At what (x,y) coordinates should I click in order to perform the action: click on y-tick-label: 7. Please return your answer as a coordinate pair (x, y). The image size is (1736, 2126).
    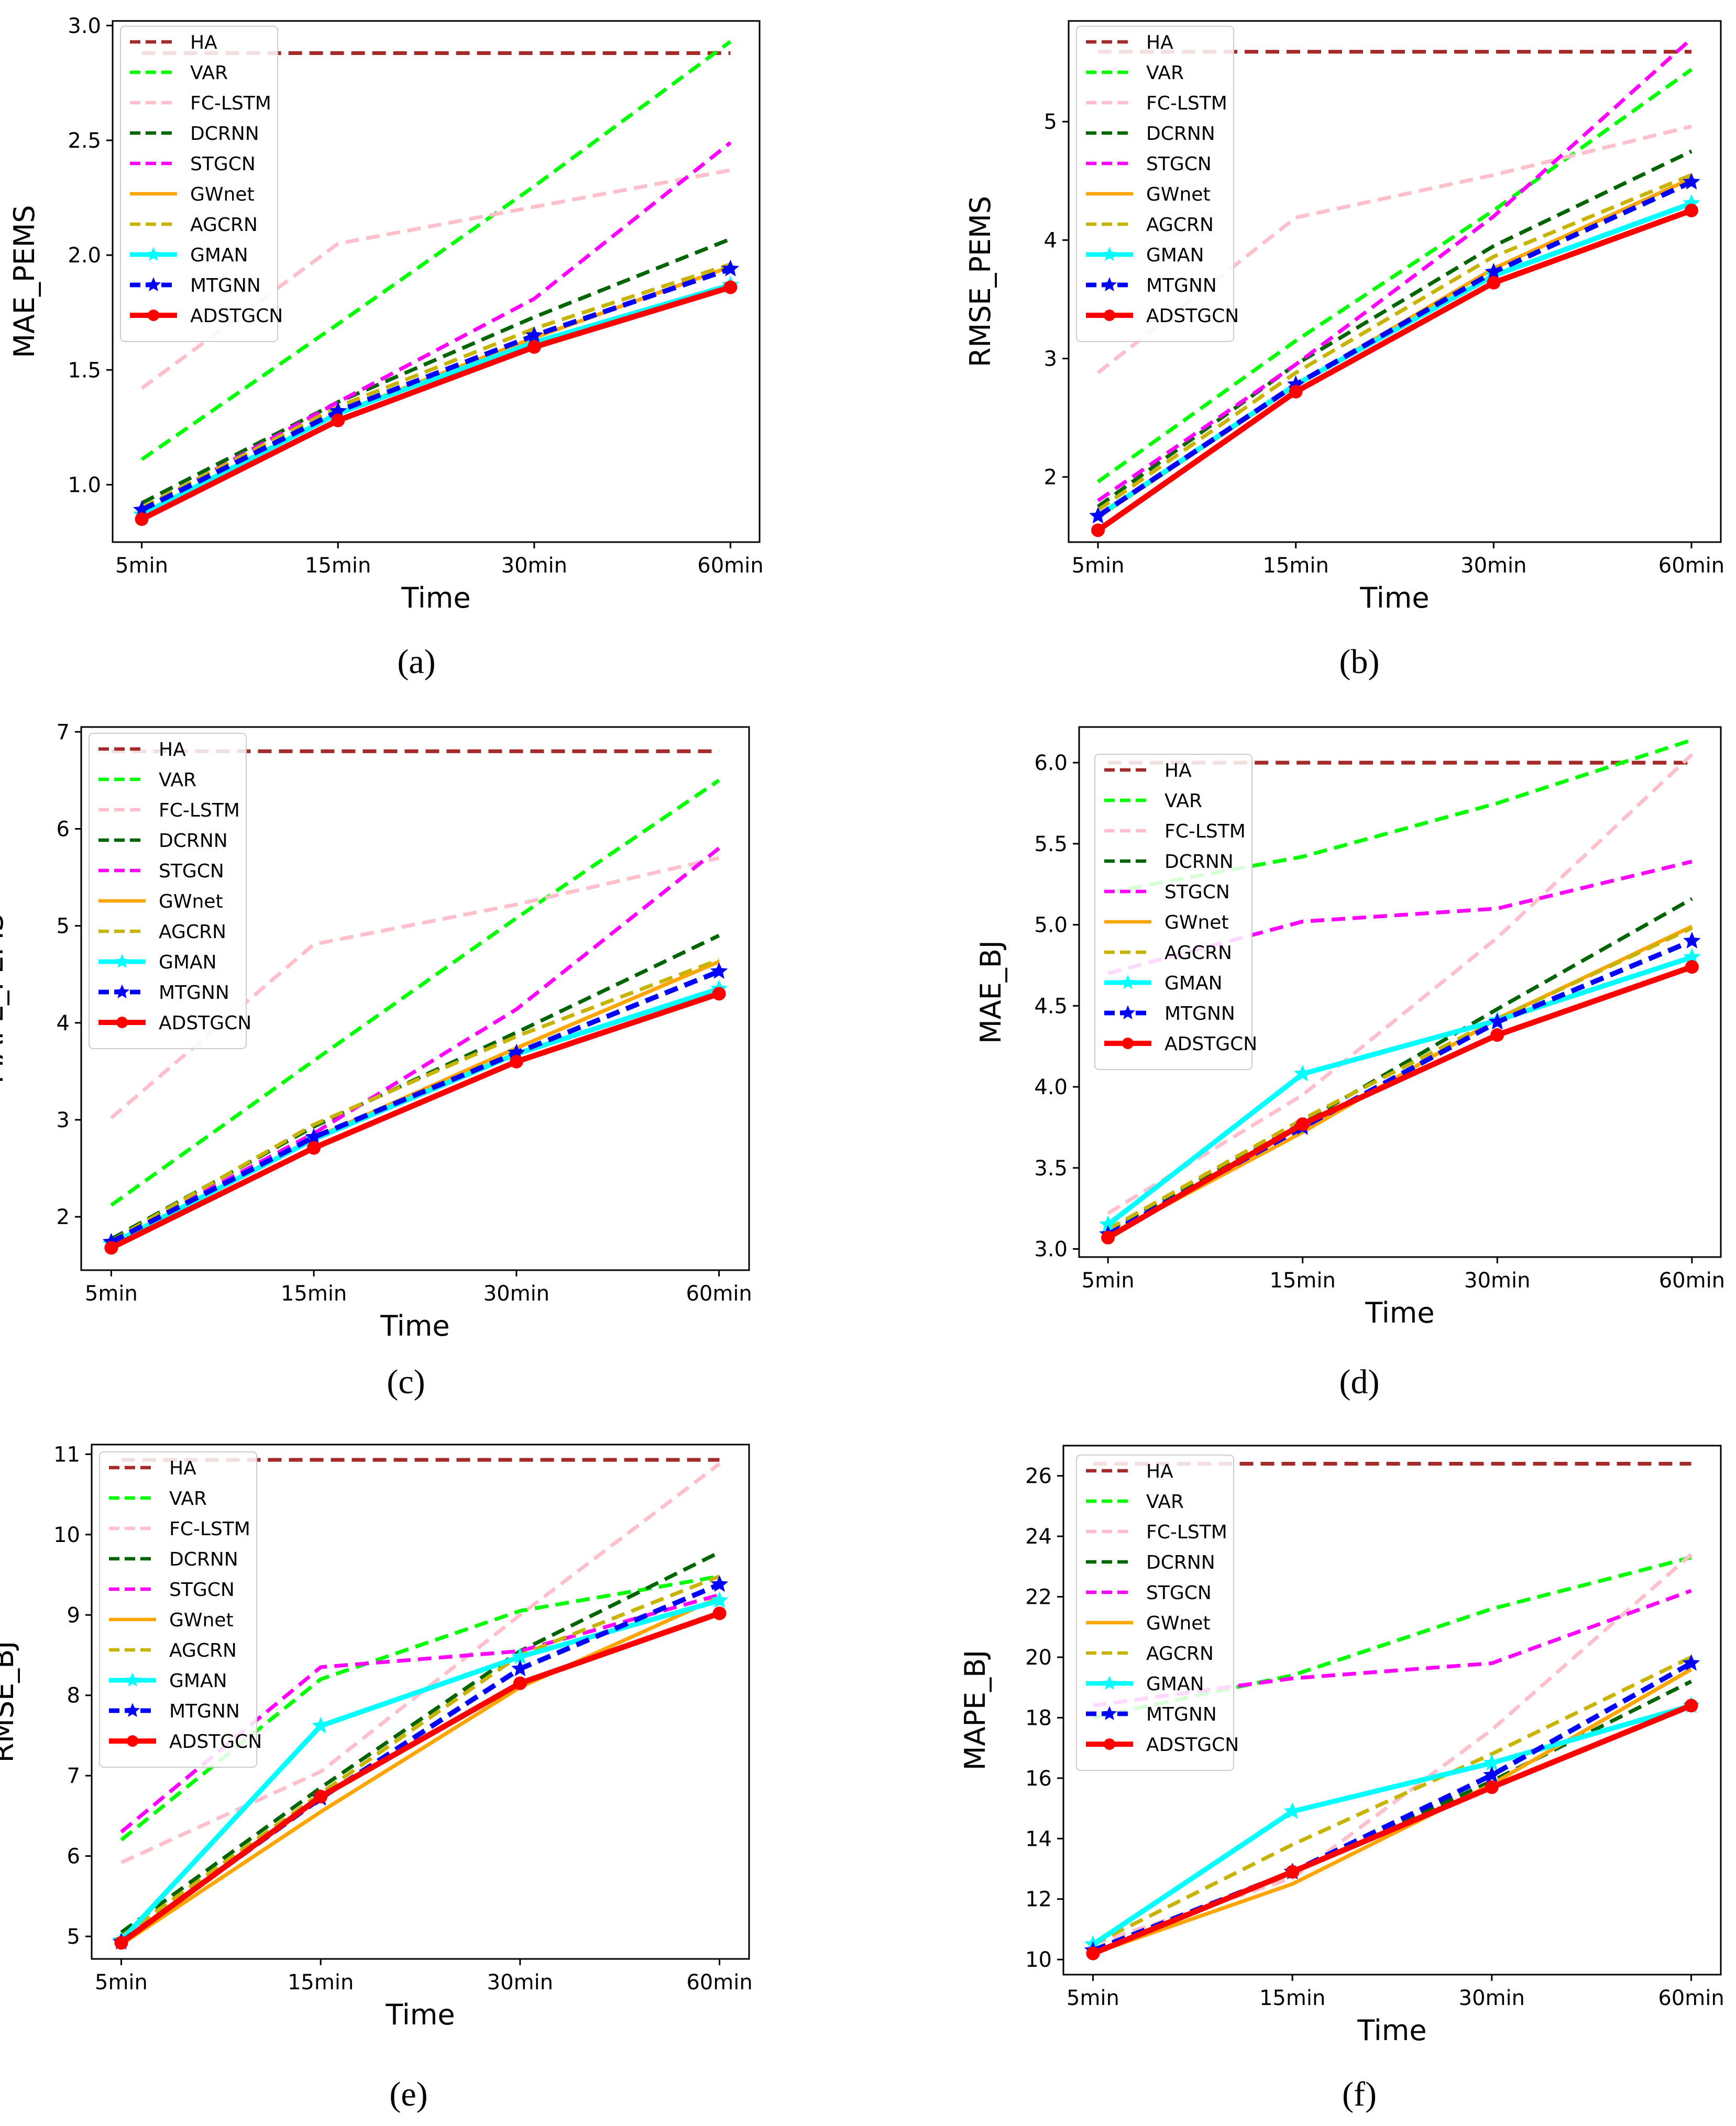
    Looking at the image, I should click on (73, 1776).